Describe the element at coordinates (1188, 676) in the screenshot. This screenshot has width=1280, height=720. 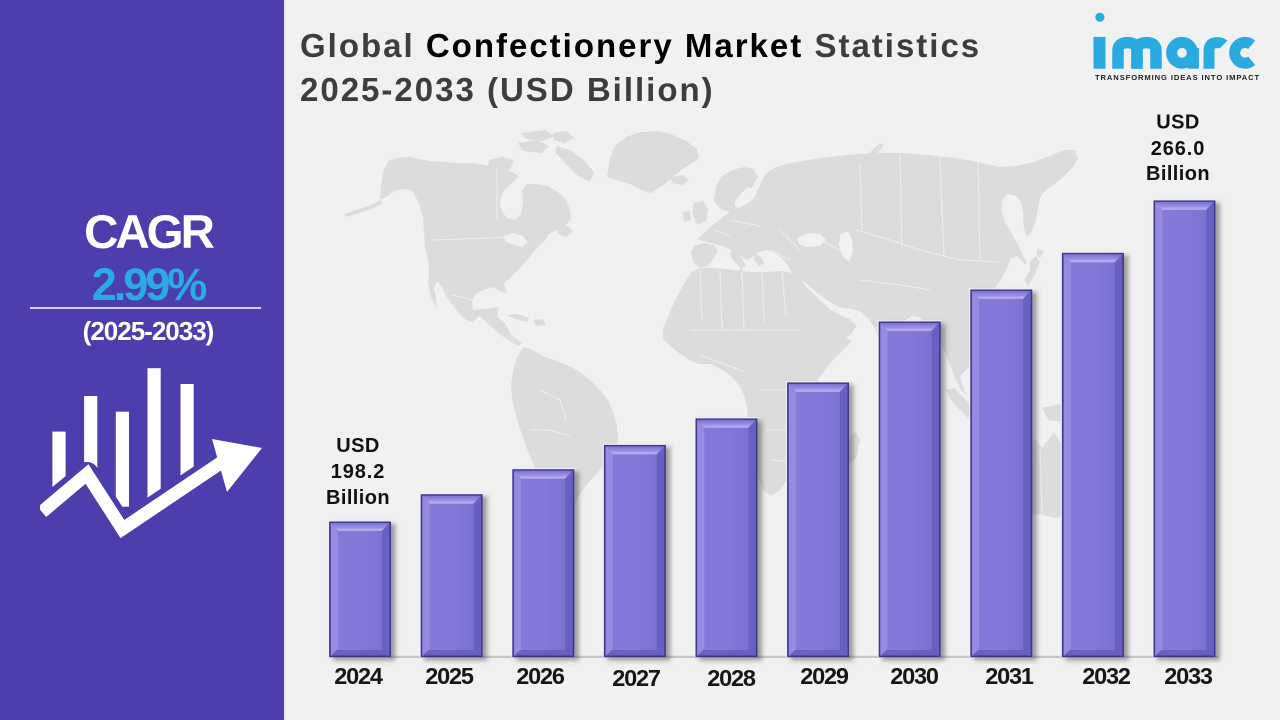
I see `svg-text: 2033` at that location.